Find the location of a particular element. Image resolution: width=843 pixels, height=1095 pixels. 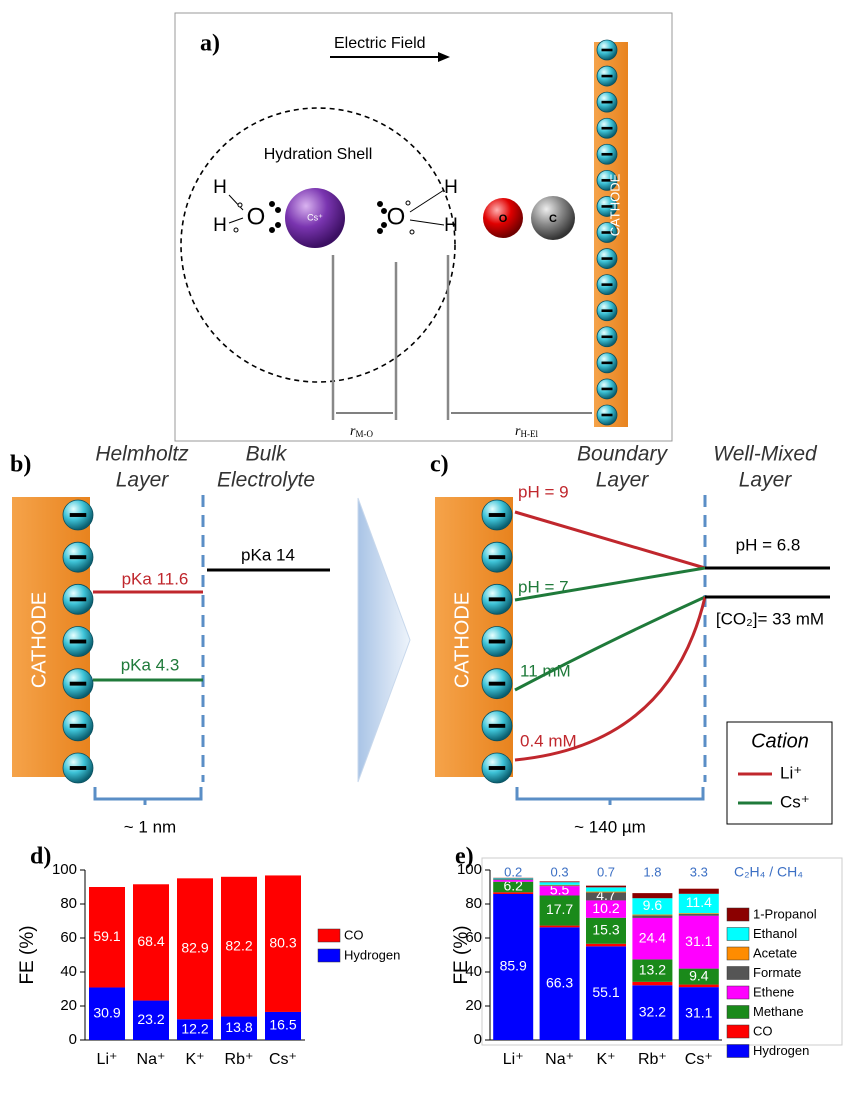

legend-label: 1-Propanol is located at coordinates (785, 913).